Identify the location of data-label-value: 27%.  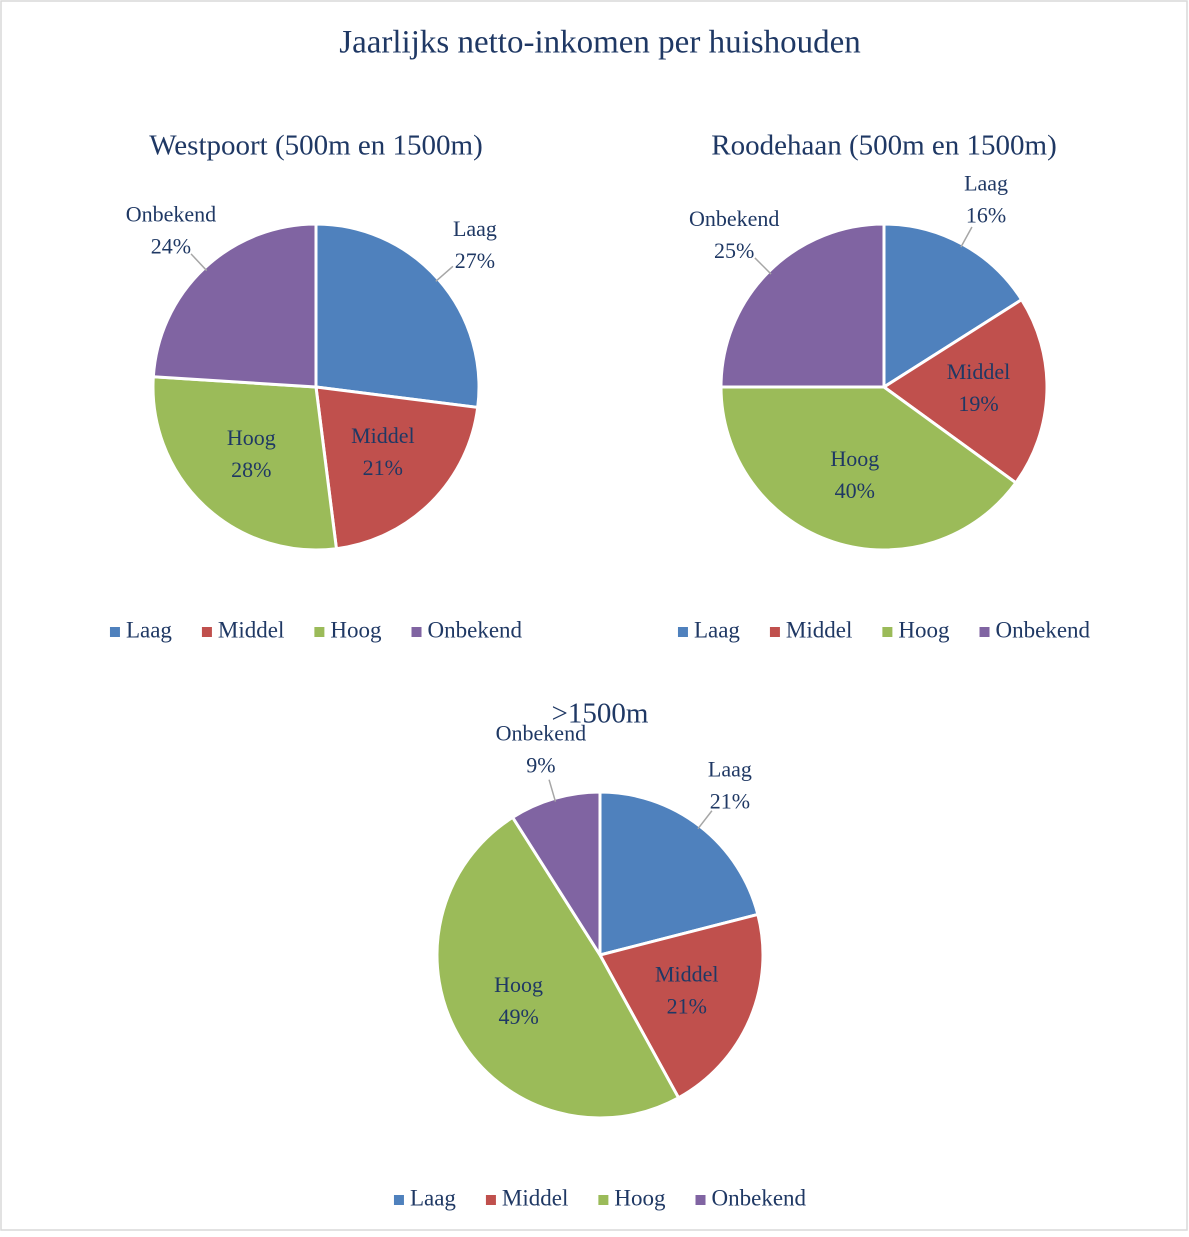
(475, 260).